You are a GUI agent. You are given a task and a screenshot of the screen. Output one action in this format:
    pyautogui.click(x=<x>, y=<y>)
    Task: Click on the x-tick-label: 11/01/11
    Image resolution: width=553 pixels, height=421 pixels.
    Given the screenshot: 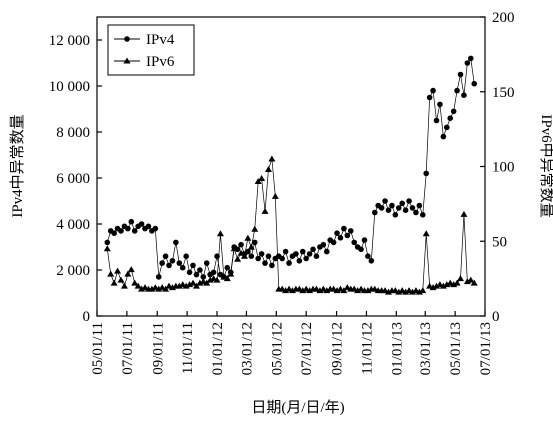 What is the action you would take?
    pyautogui.click(x=188, y=348)
    